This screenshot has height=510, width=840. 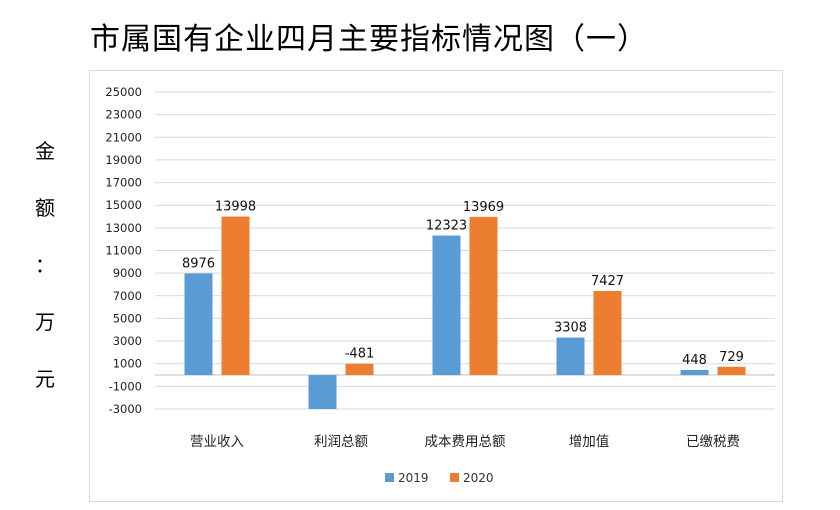 I want to click on y-tick-label: 19000, so click(x=123, y=160).